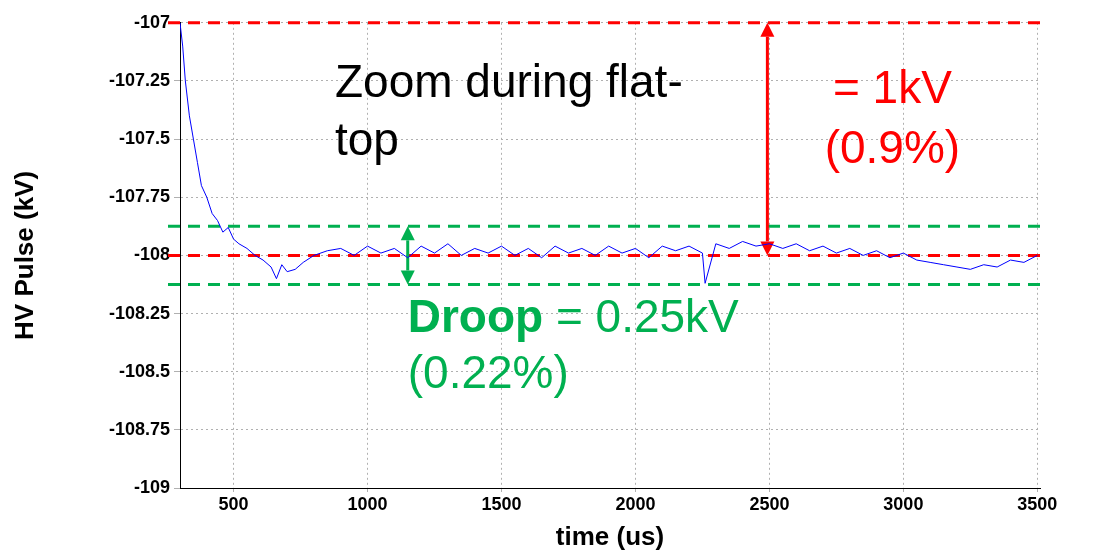  I want to click on x-tick-label: 2000, so click(635, 503).